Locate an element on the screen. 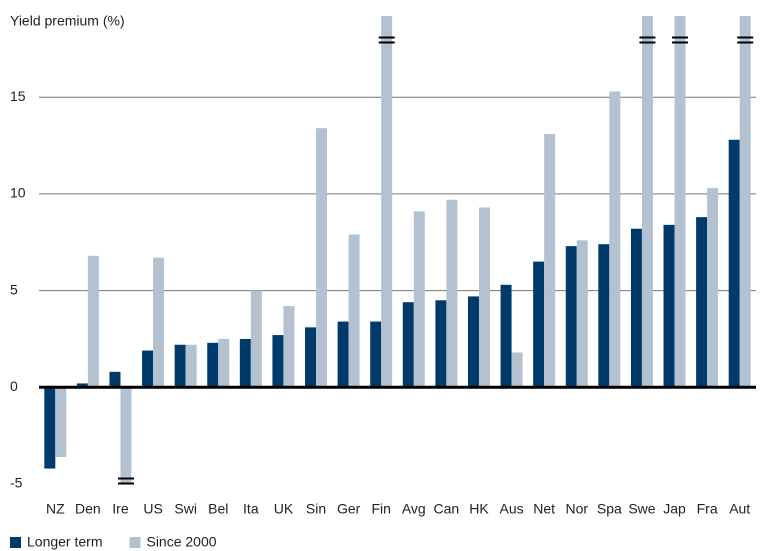  x-tick-label: Fin is located at coordinates (380, 509).